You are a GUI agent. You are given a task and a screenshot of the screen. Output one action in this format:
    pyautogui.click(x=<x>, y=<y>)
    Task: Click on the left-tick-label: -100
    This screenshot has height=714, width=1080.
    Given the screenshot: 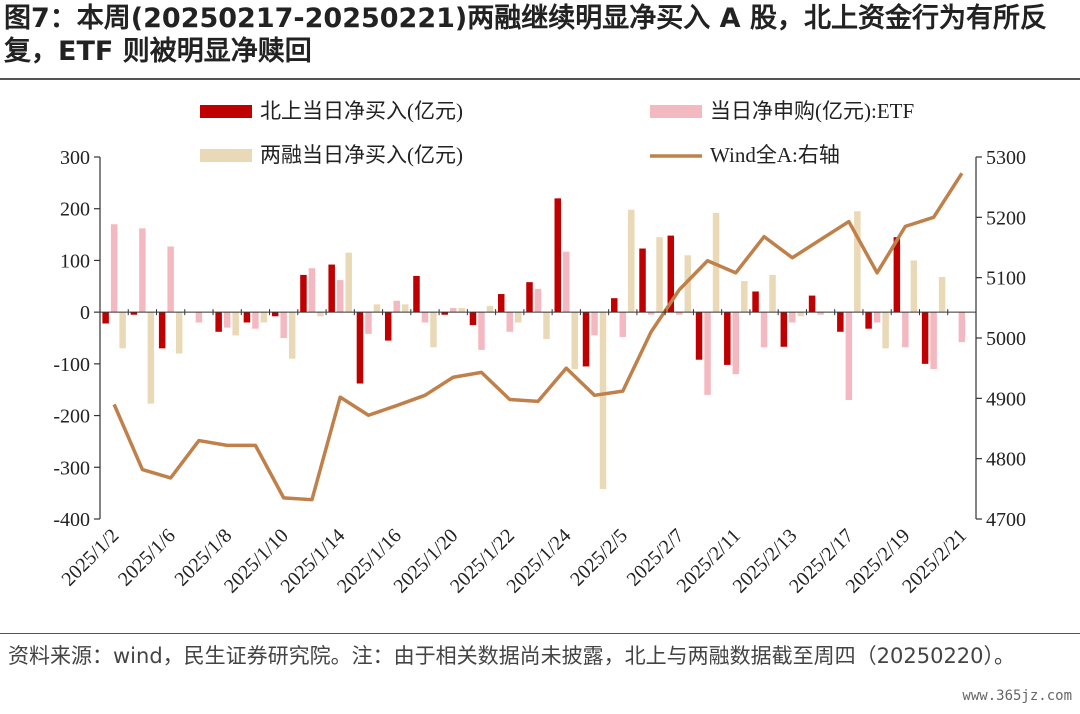 What is the action you would take?
    pyautogui.click(x=71, y=365)
    